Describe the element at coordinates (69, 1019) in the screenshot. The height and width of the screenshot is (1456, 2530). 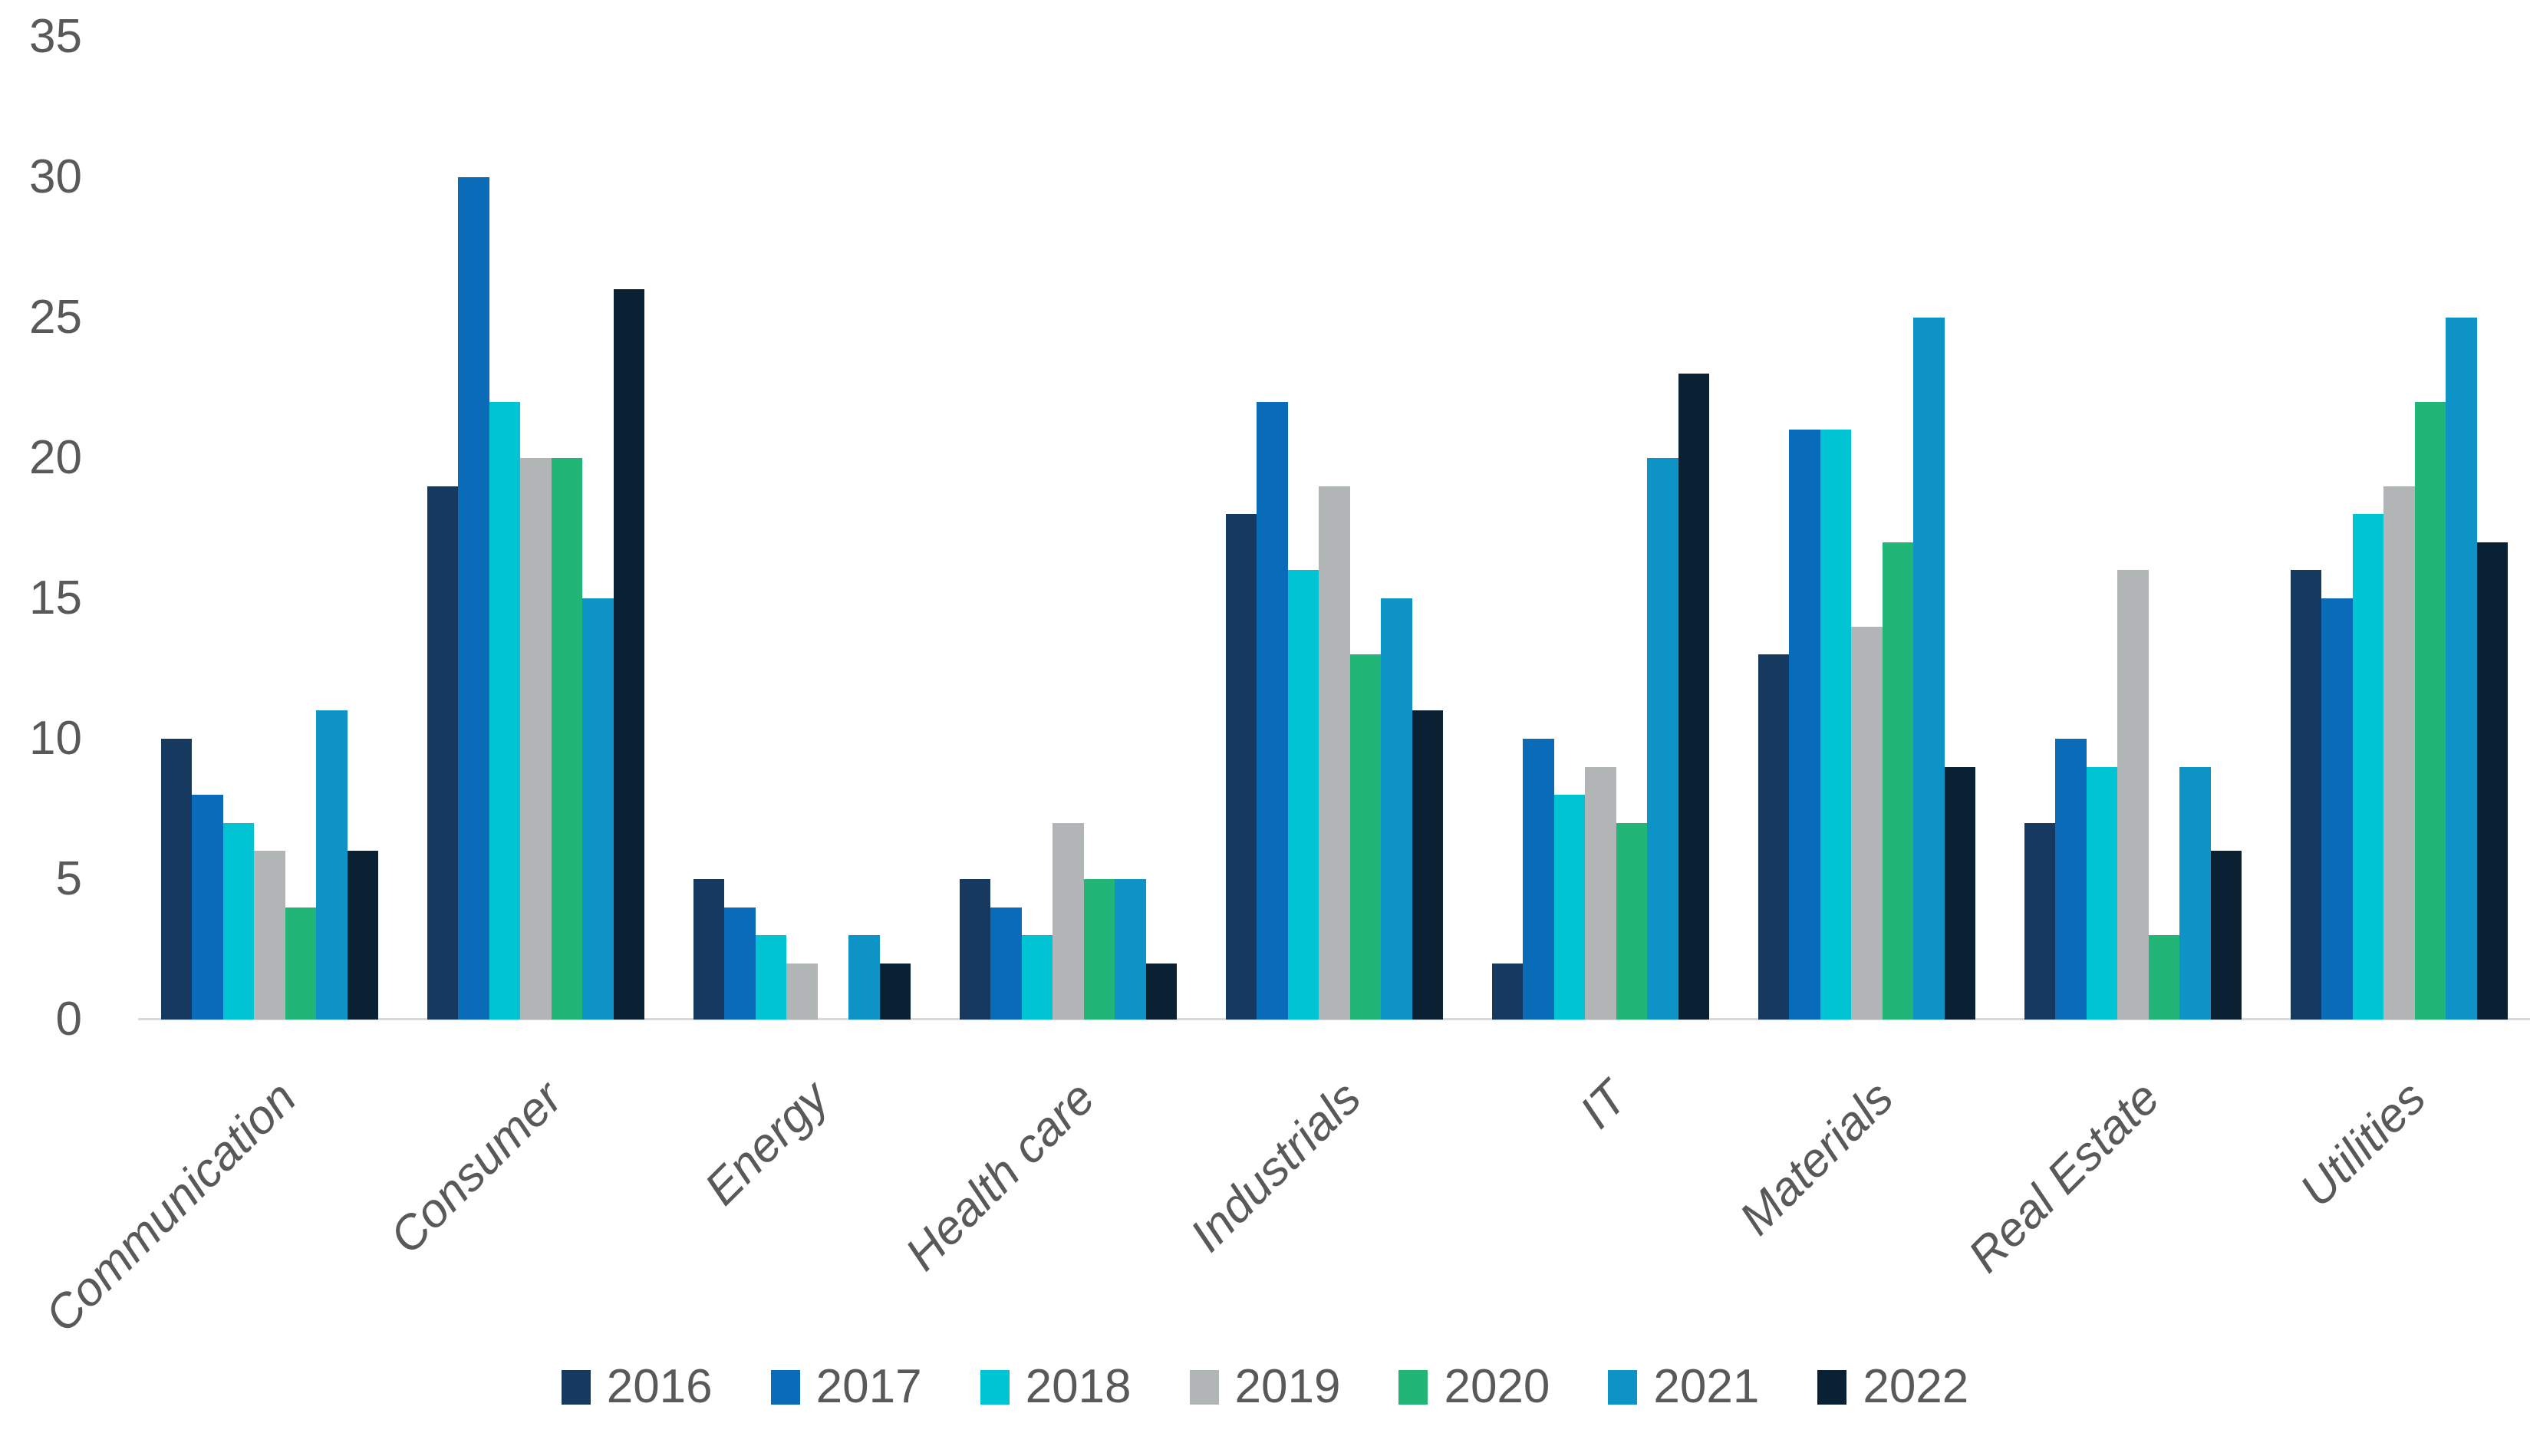
I see `y-axis-tick-label: 0` at that location.